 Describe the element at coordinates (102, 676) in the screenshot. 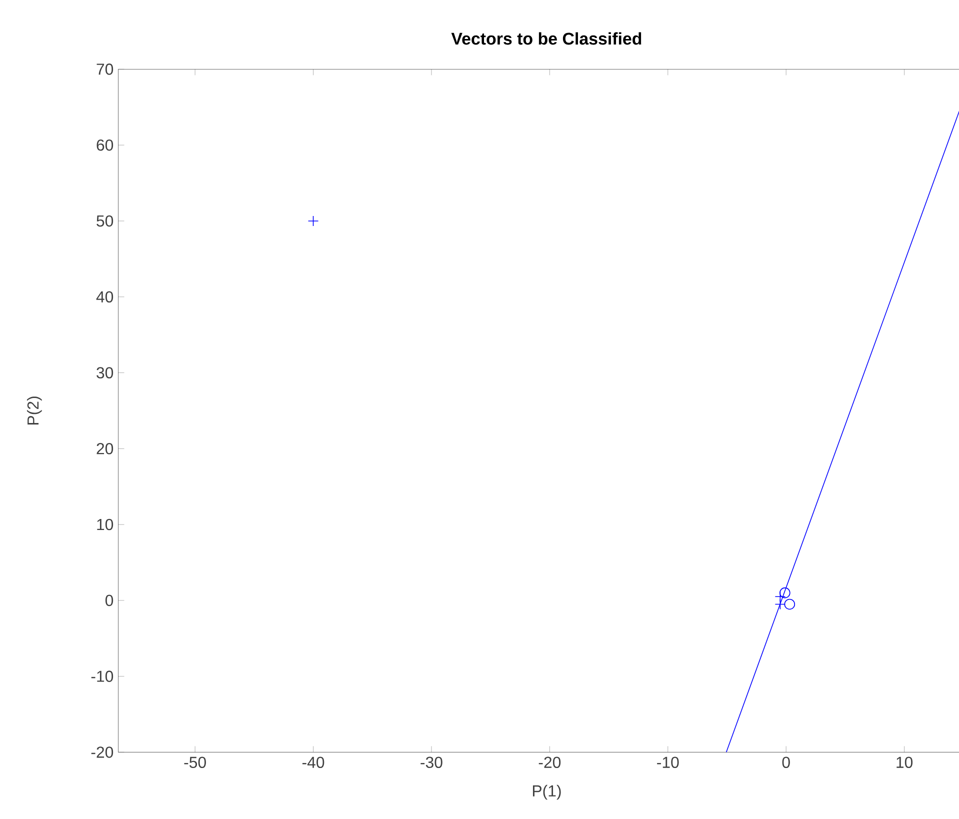

I see `y-tick-label: -10` at that location.